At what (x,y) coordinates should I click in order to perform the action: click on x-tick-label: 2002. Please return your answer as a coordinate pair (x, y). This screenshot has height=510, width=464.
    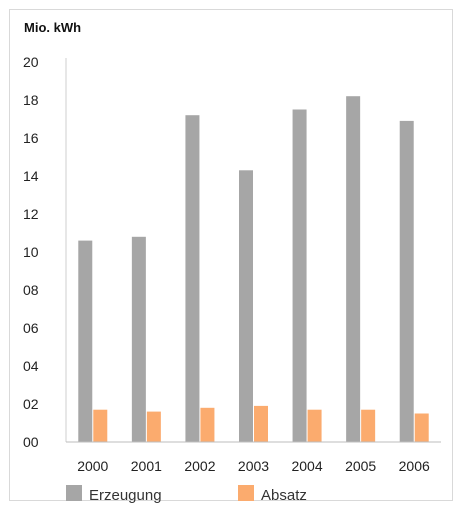
    Looking at the image, I should click on (199, 466).